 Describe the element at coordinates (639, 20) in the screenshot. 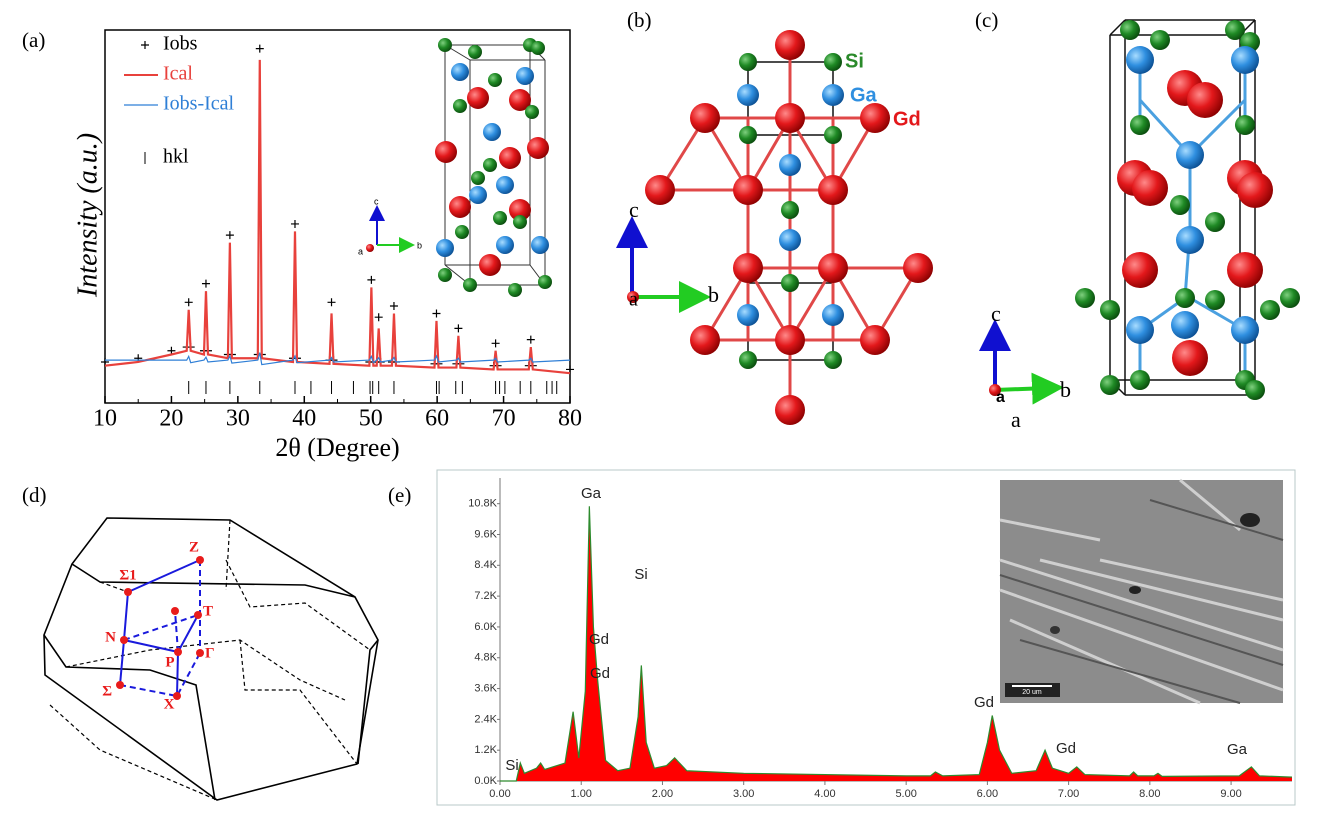

I see `label: (b)` at that location.